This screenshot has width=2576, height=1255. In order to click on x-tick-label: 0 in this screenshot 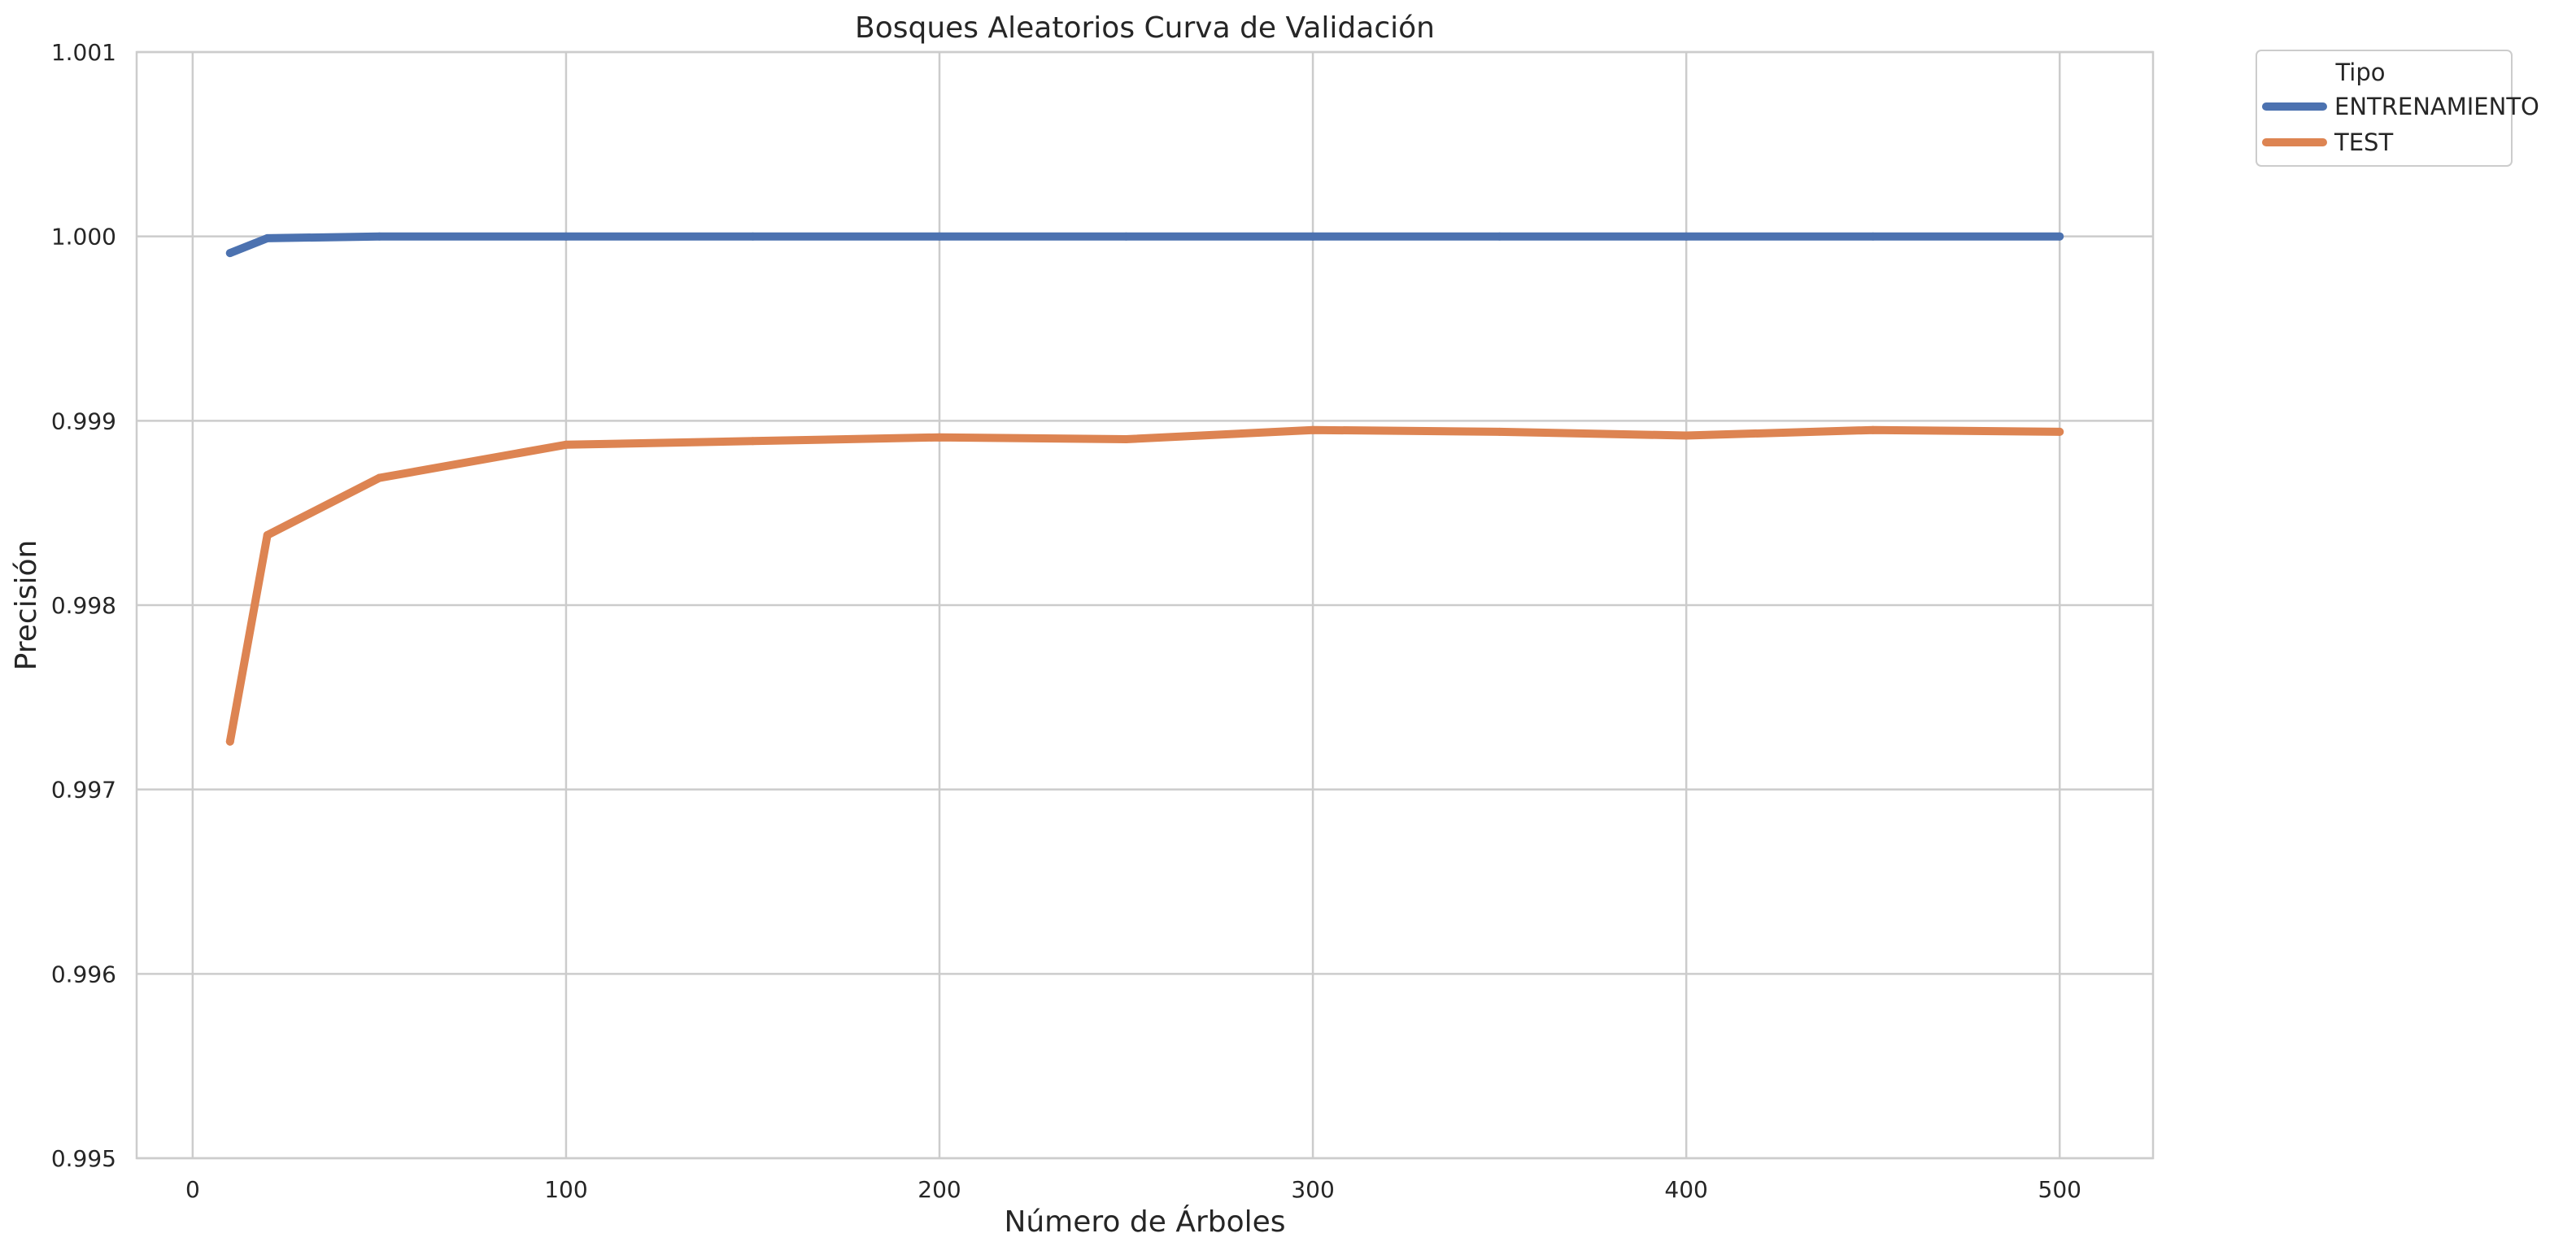, I will do `click(192, 1189)`.